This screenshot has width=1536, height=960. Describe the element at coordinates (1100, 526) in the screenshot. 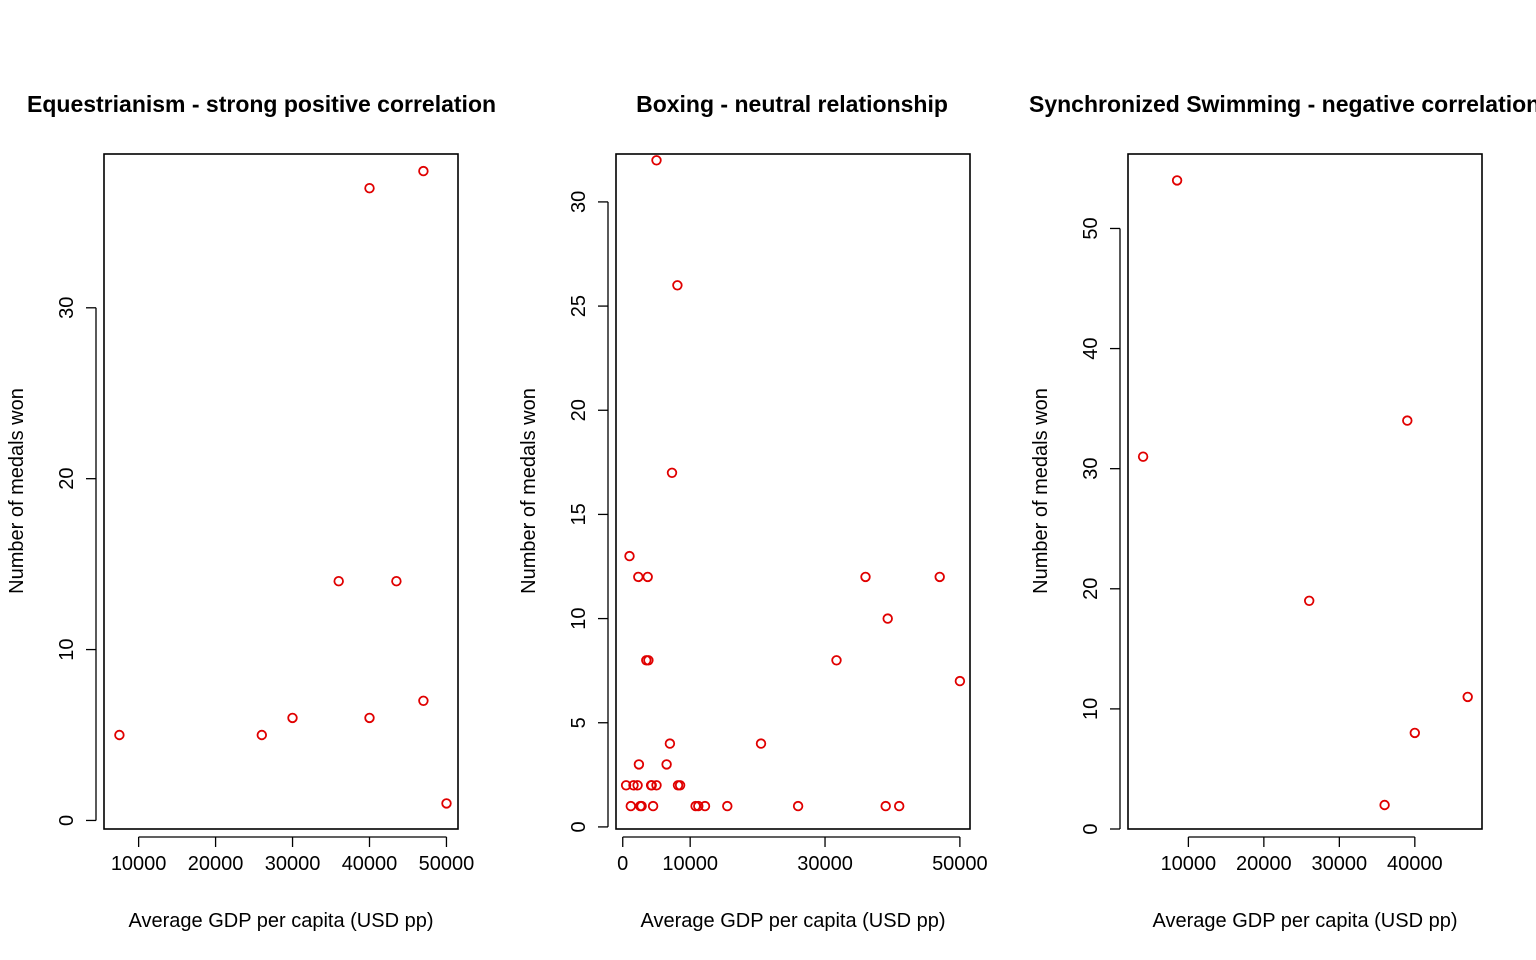

I see `y-axis: 0 10 20 30 40 50` at that location.